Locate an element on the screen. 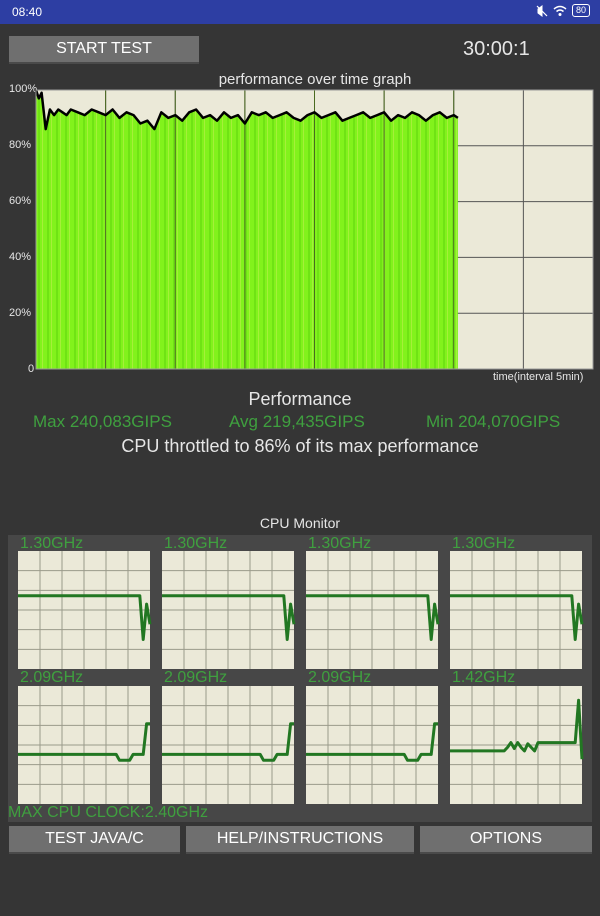 The width and height of the screenshot is (600, 916). battery-icon: 80 is located at coordinates (580, 10).